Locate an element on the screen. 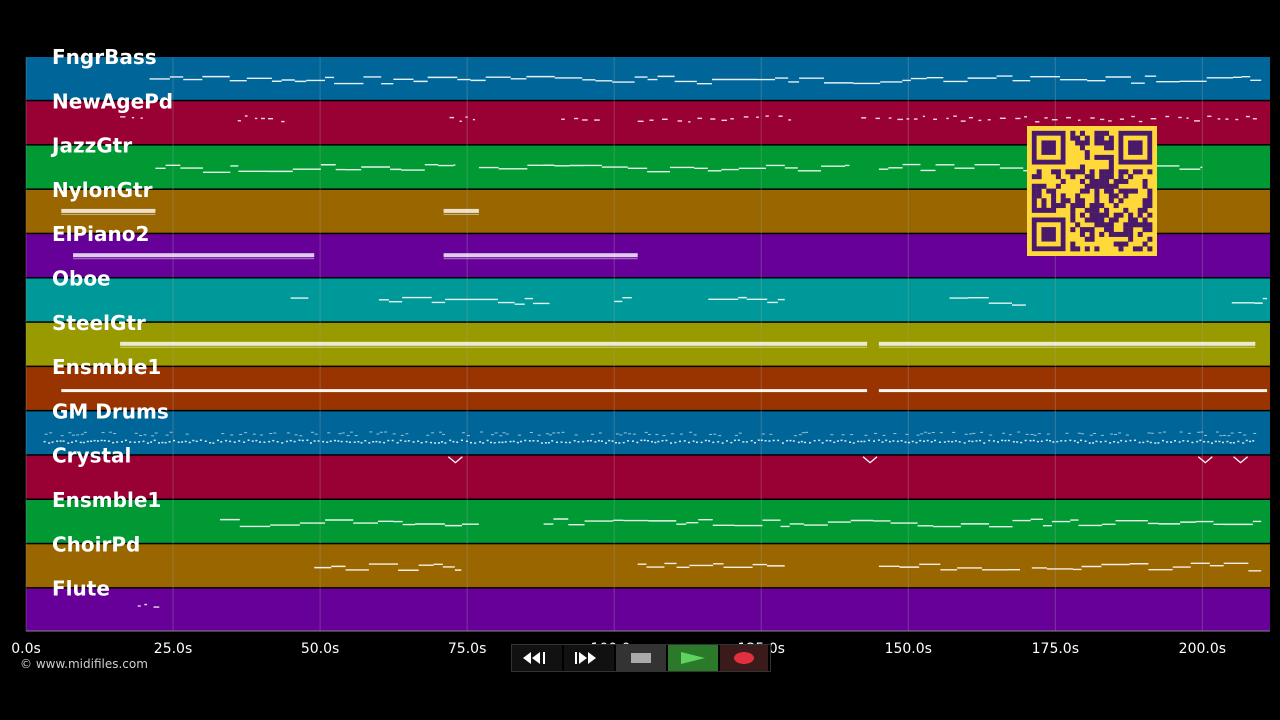 This screenshot has height=720, width=1280. playback-controls is located at coordinates (641, 658).